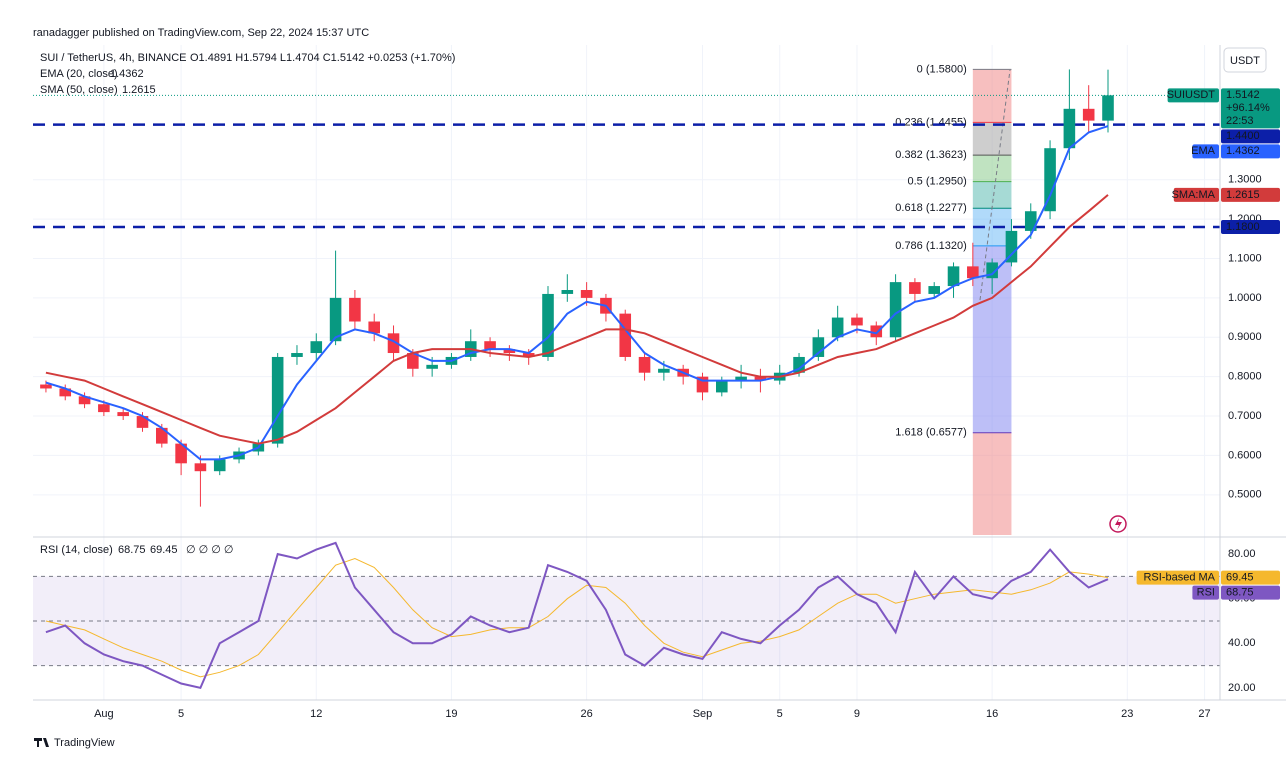 This screenshot has height=762, width=1286. Describe the element at coordinates (995, 185) in the screenshot. I see `fib-trend-line` at that location.